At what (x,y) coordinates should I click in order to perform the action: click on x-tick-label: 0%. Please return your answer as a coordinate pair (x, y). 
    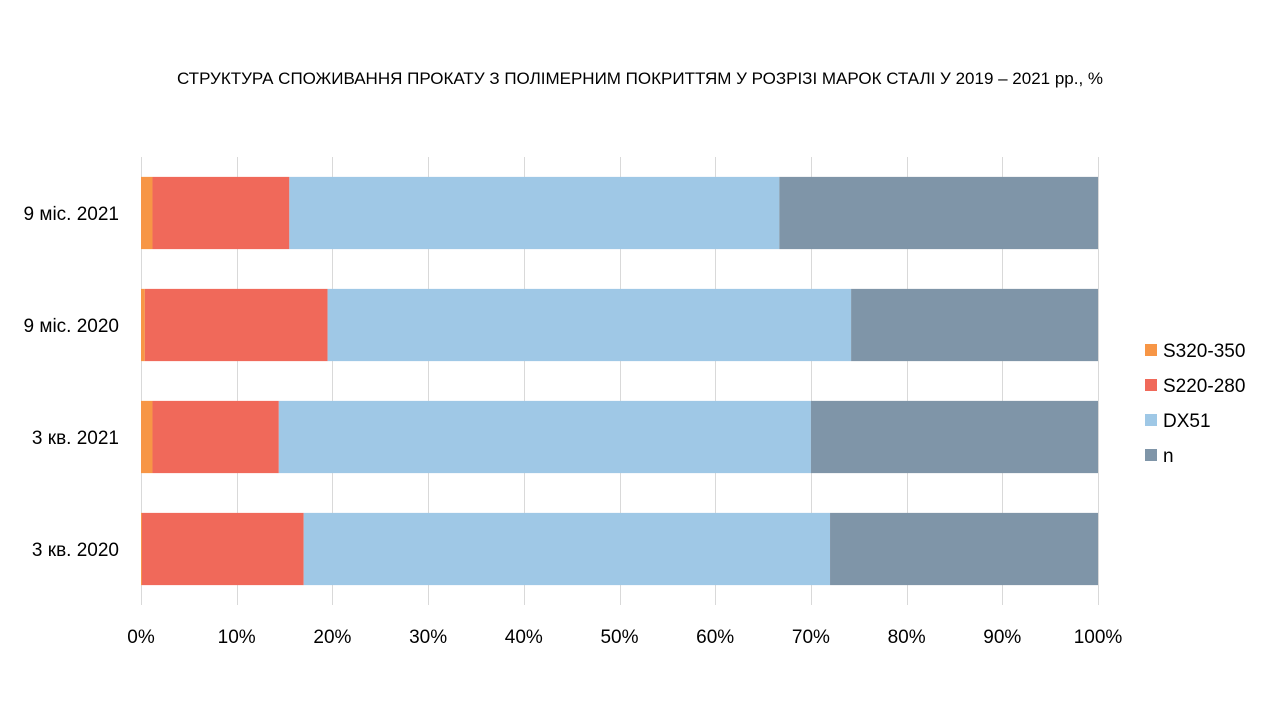
    Looking at the image, I should click on (141, 637).